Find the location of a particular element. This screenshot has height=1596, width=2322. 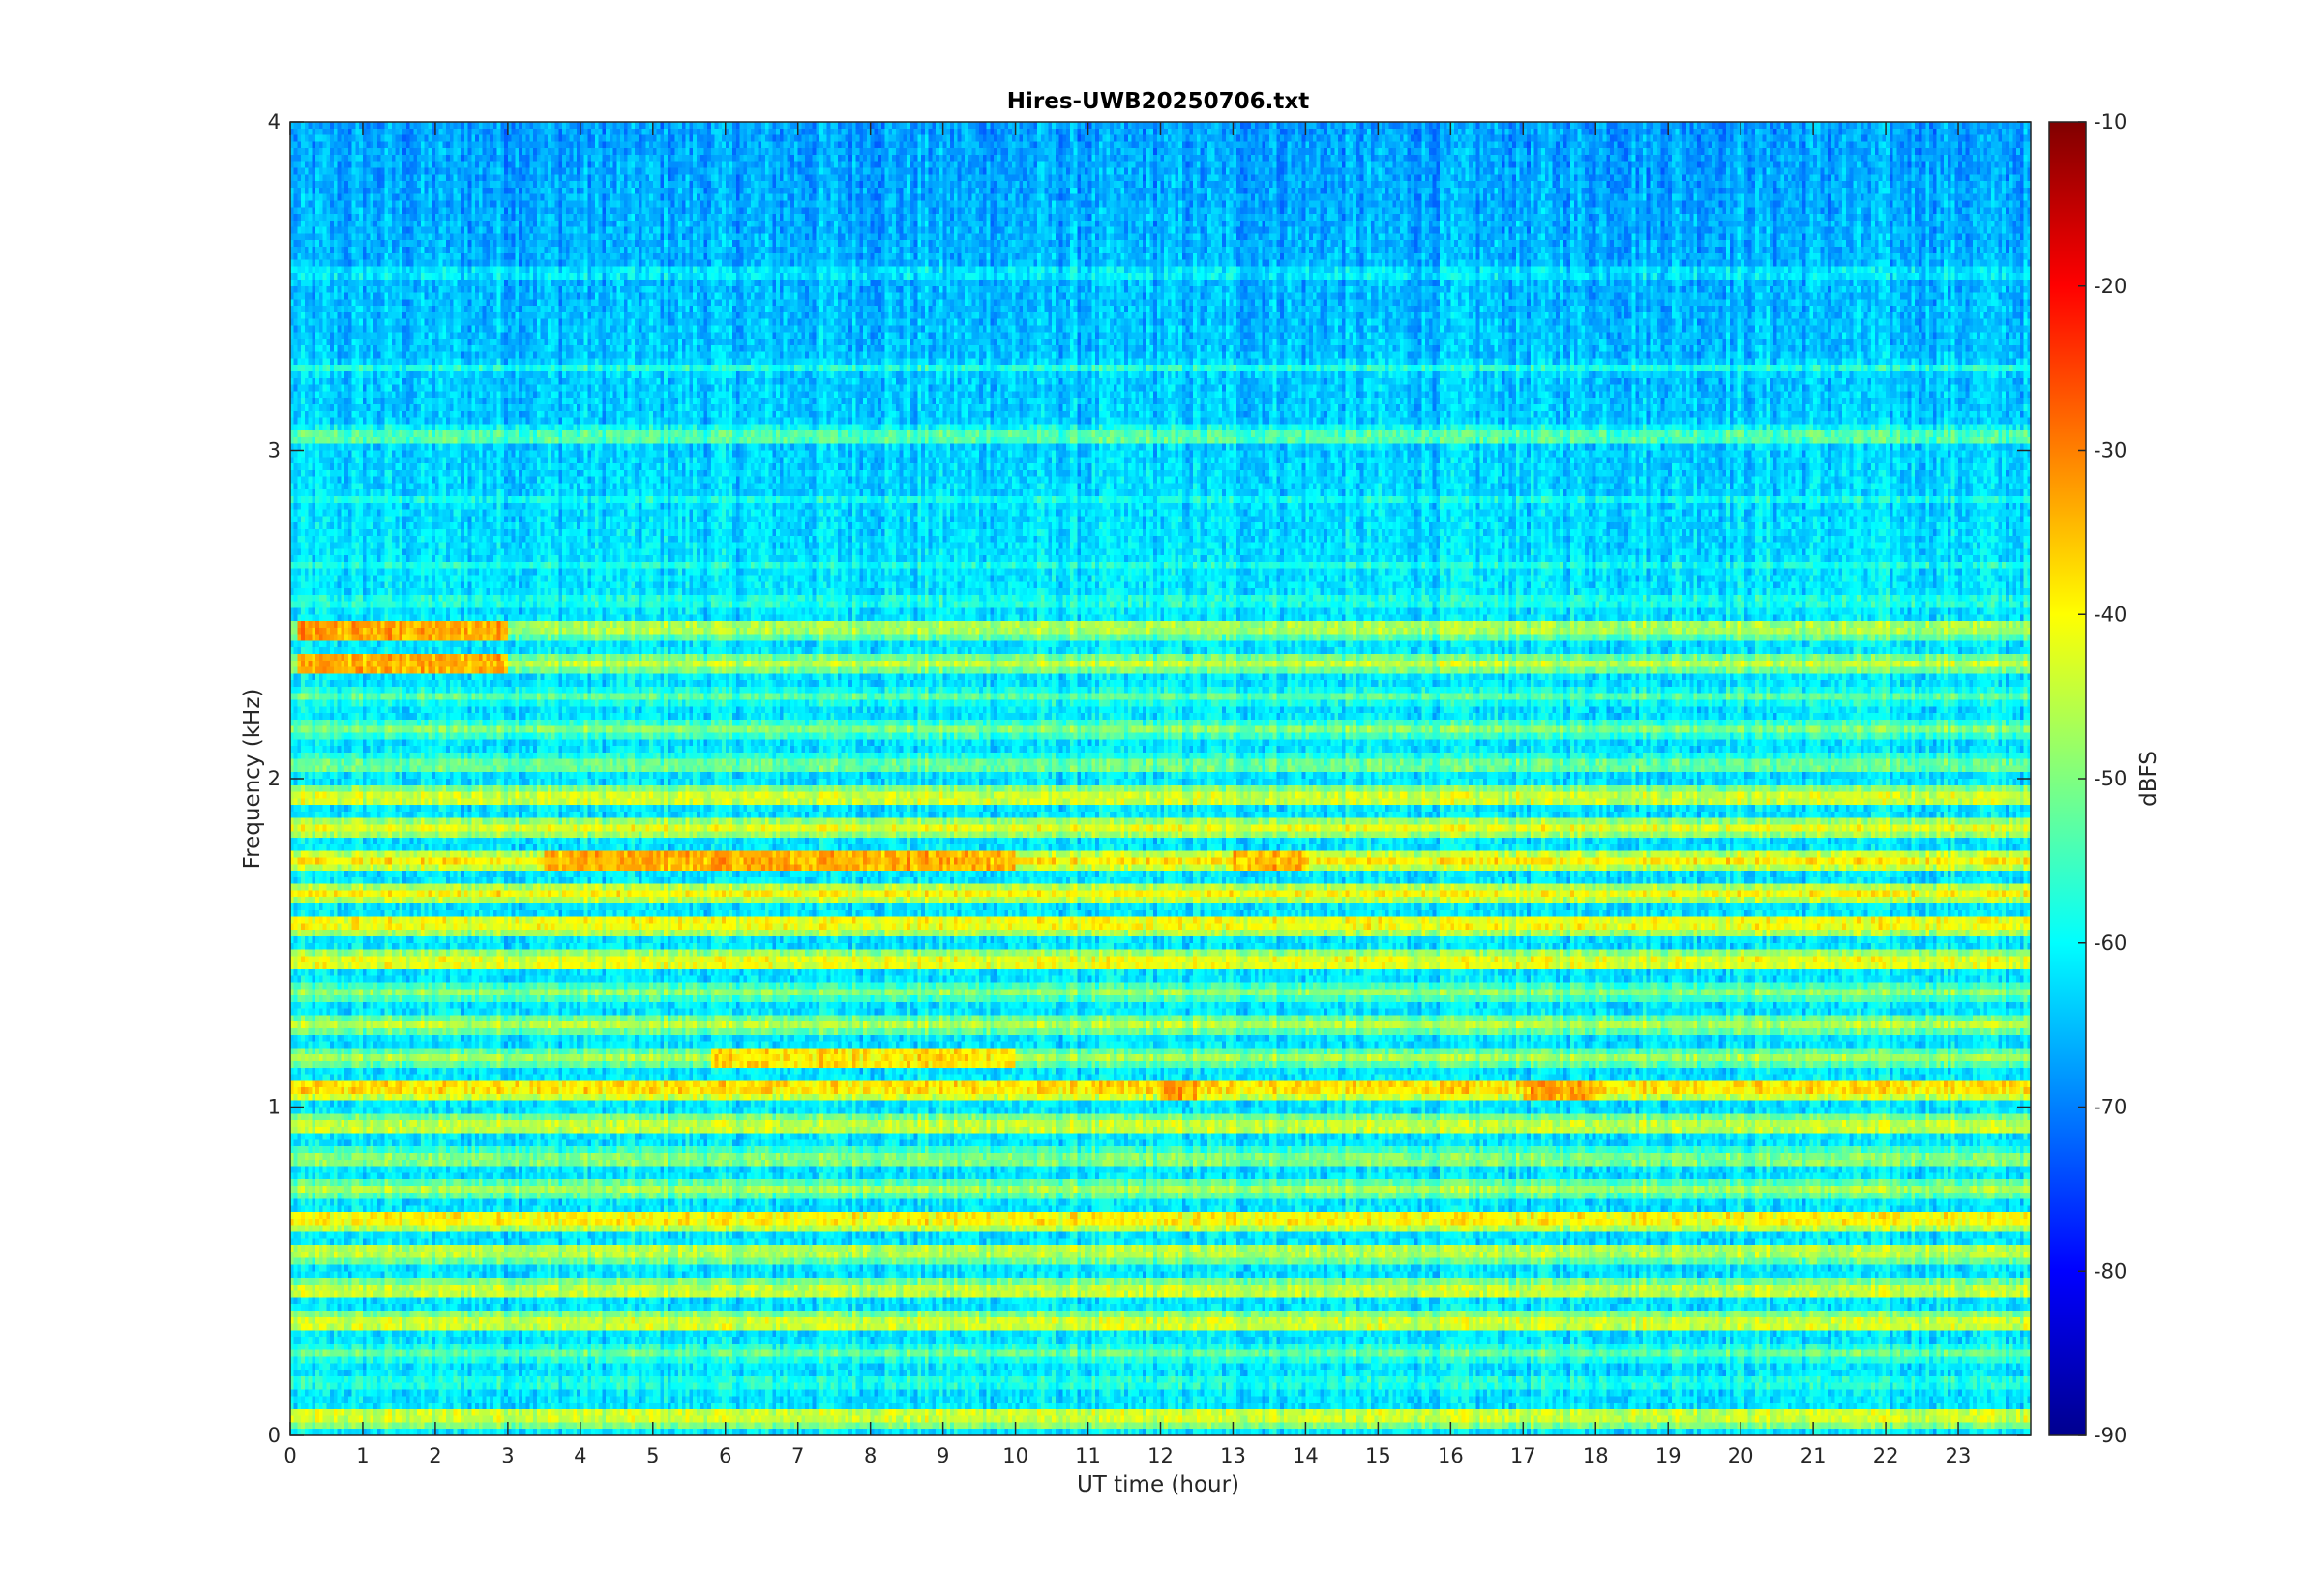

y-tick-label: 0 is located at coordinates (274, 1435).